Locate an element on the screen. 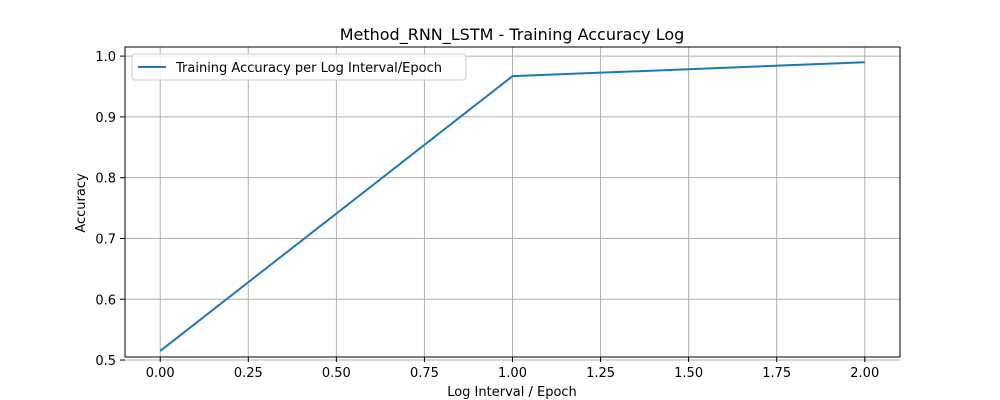  x-tick-label: 1.00 is located at coordinates (512, 373).